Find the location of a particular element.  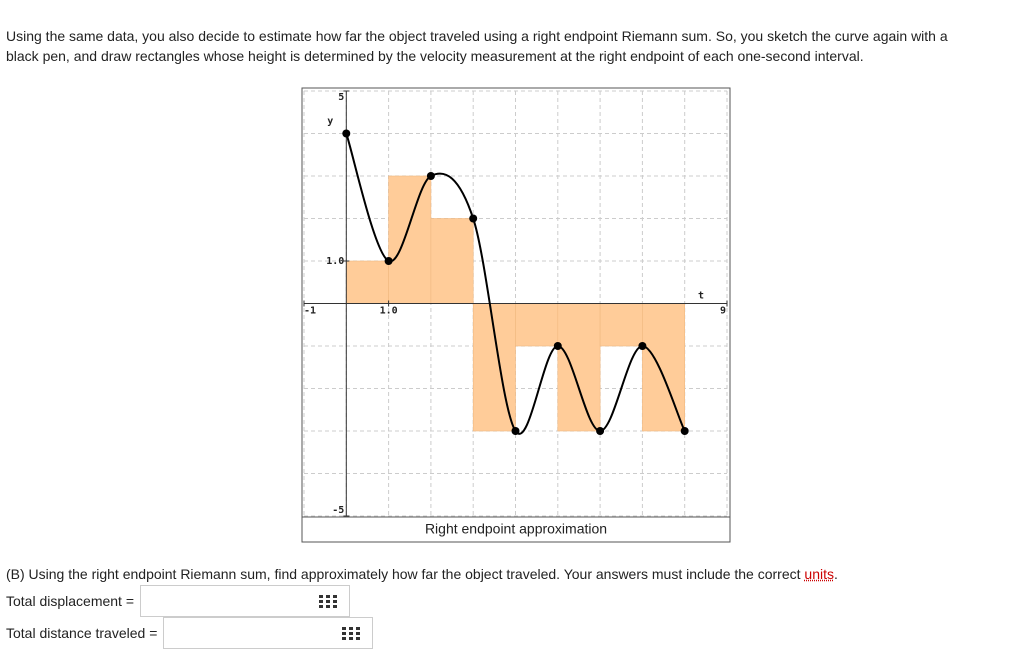

field-row: Total distance traveled = is located at coordinates (190, 633).